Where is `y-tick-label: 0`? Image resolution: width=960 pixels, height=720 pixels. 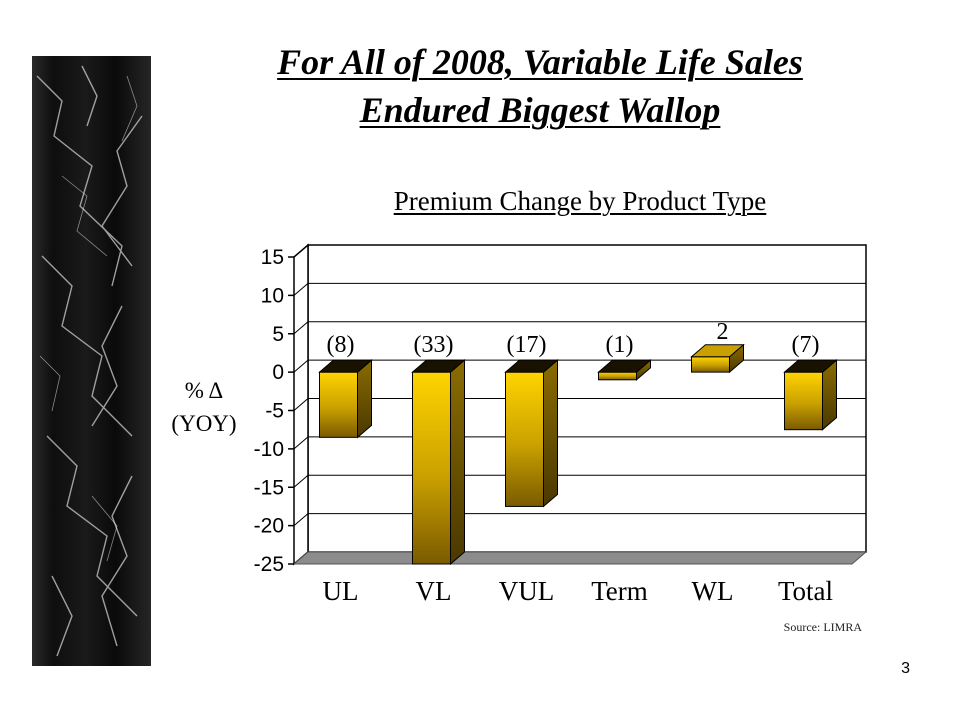
y-tick-label: 0 is located at coordinates (278, 372).